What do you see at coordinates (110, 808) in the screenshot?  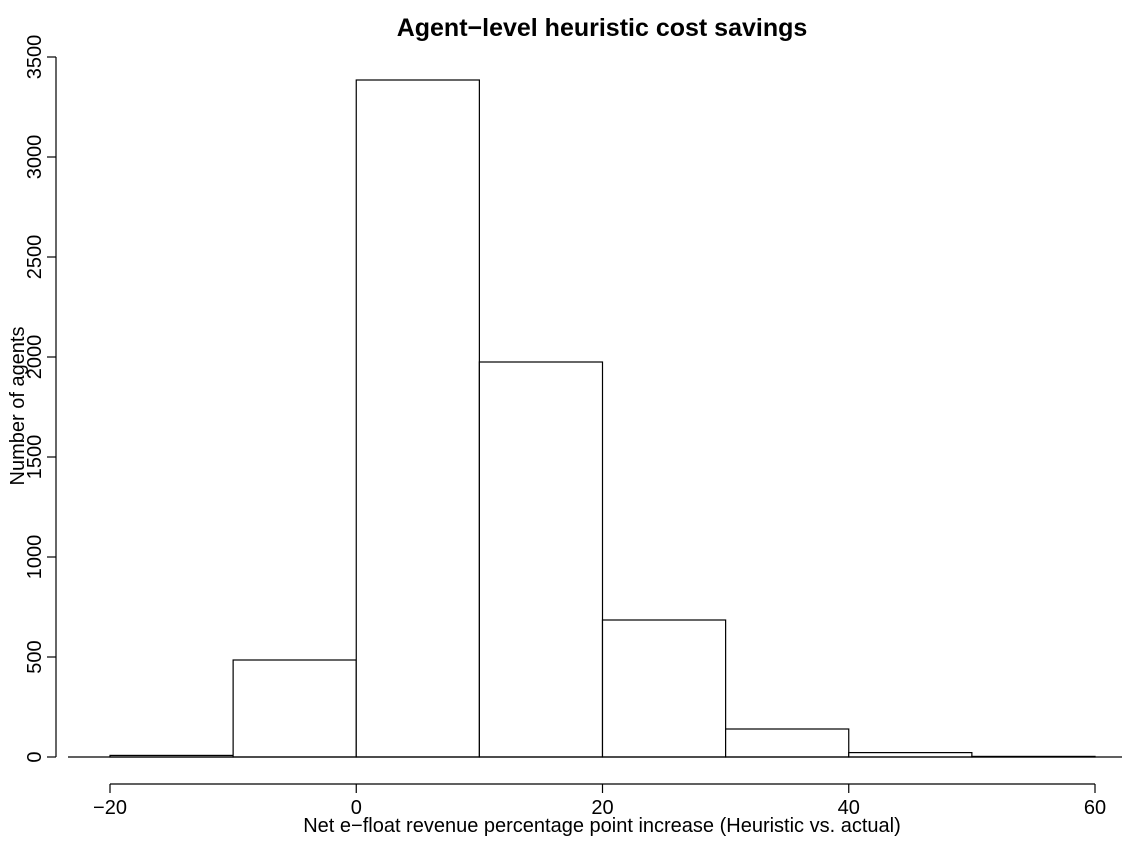 I see `x-tick-label: −20` at bounding box center [110, 808].